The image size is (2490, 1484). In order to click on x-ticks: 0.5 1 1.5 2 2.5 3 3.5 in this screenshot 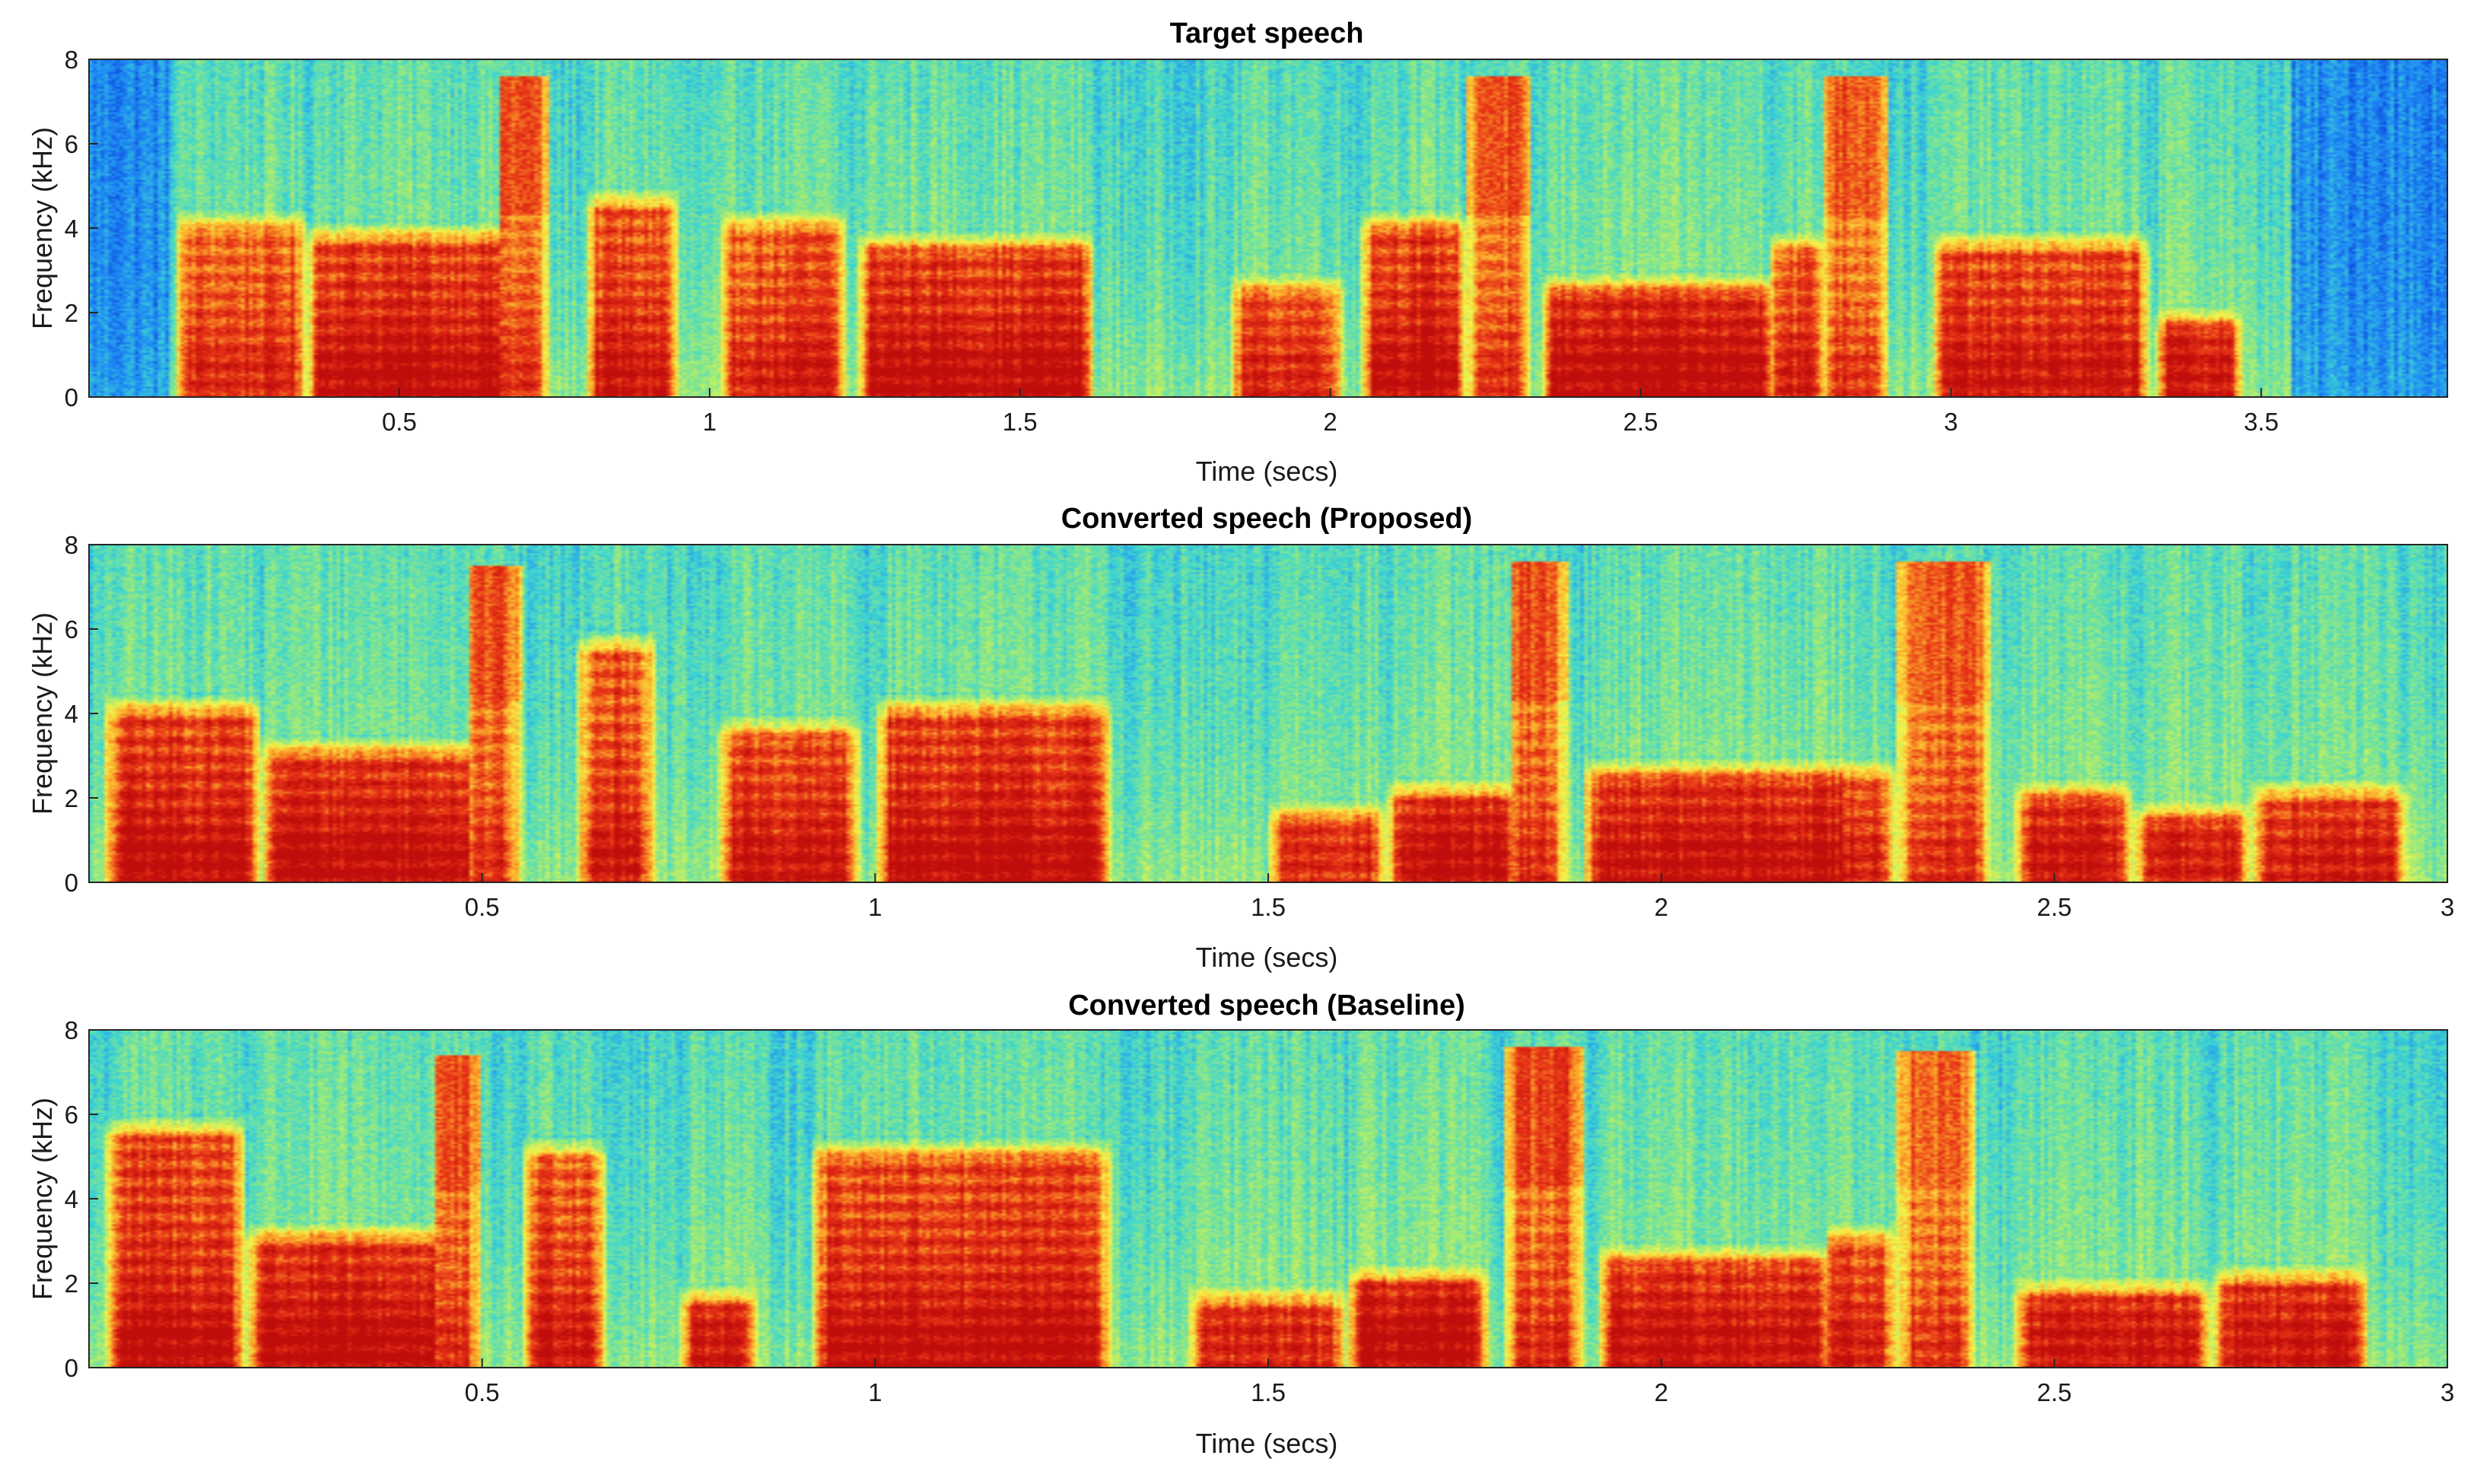, I will do `click(1331, 412)`.